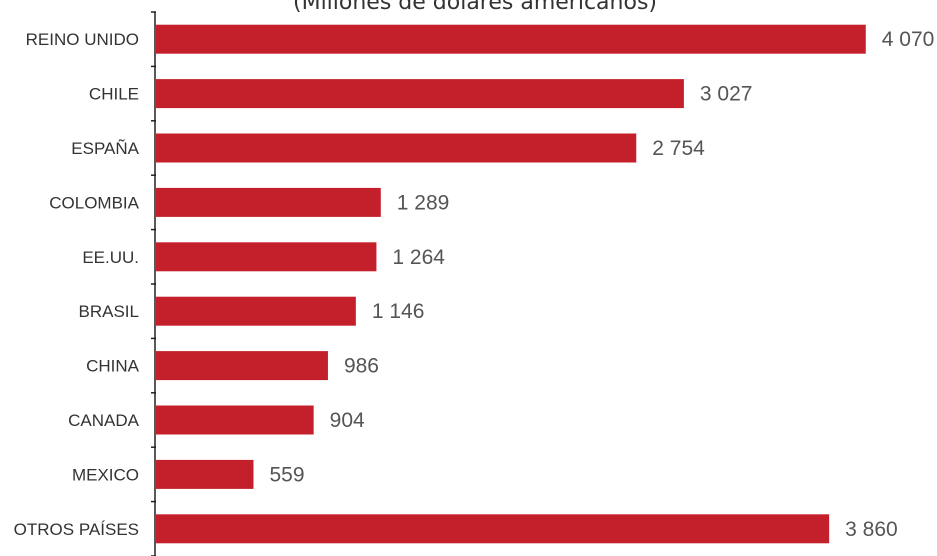 The image size is (937, 556). What do you see at coordinates (105, 474) in the screenshot?
I see `category-label: MEXICO` at bounding box center [105, 474].